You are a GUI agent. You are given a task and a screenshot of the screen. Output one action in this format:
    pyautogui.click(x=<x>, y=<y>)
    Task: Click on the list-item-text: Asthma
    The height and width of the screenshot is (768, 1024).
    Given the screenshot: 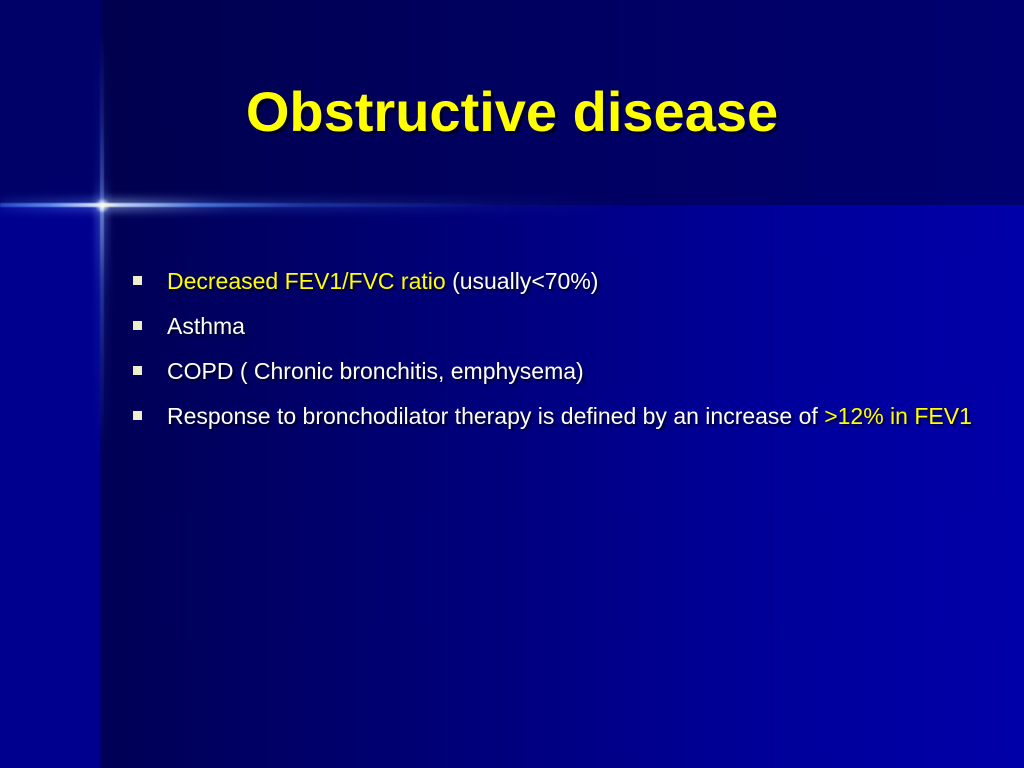 What is the action you would take?
    pyautogui.click(x=580, y=326)
    